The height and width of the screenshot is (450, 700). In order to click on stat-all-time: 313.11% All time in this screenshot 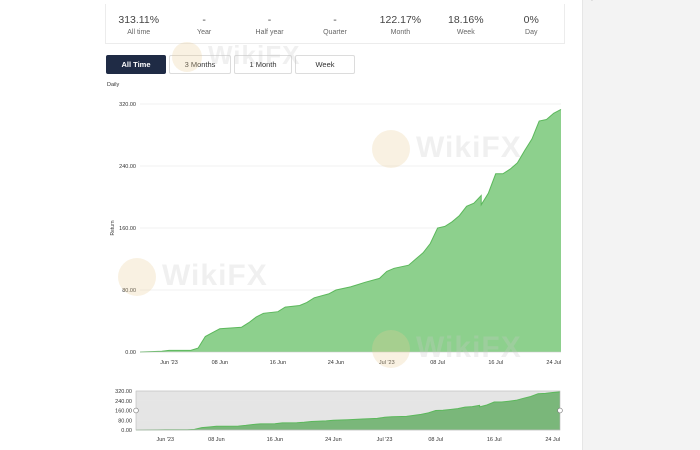, I will do `click(138, 23)`.